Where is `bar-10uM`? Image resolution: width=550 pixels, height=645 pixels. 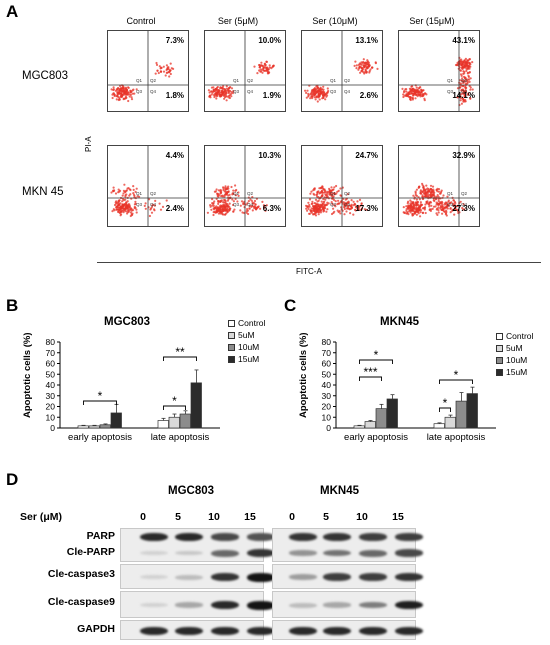
bar-10uM is located at coordinates (185, 421).